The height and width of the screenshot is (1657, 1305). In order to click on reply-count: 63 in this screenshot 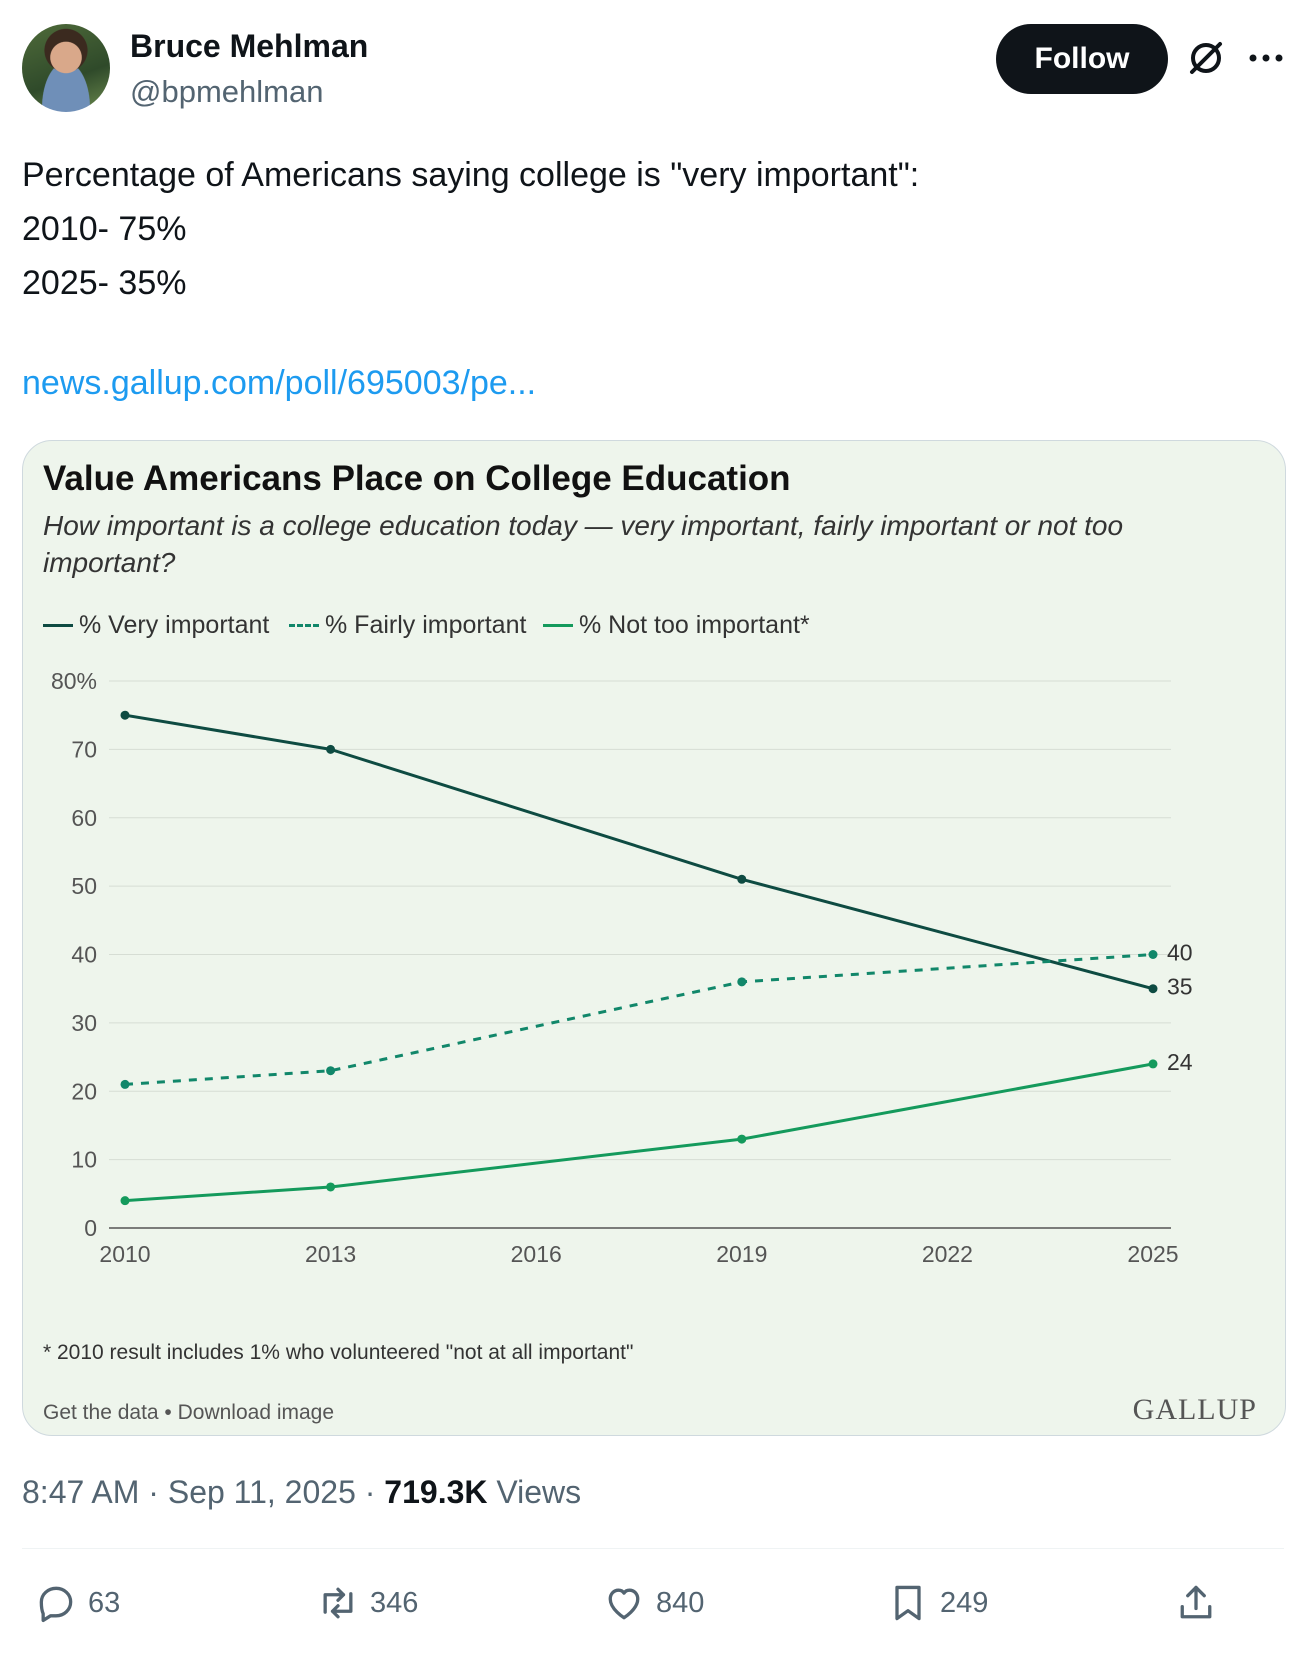, I will do `click(104, 1602)`.